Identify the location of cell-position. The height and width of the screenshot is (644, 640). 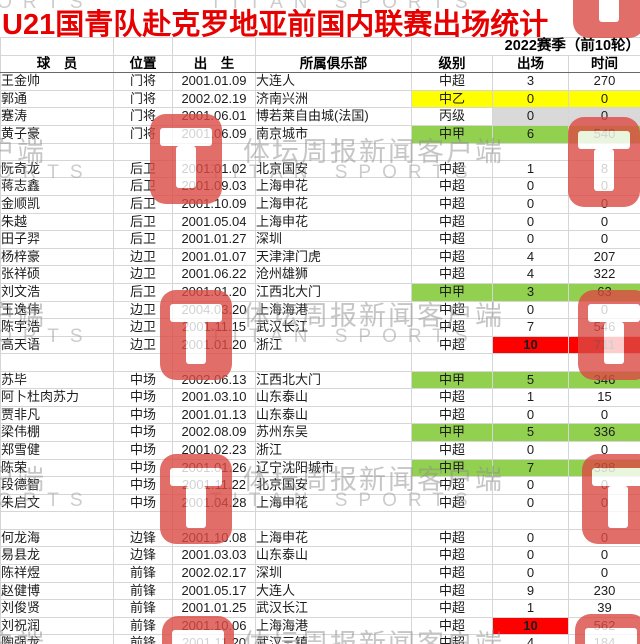
(143, 362).